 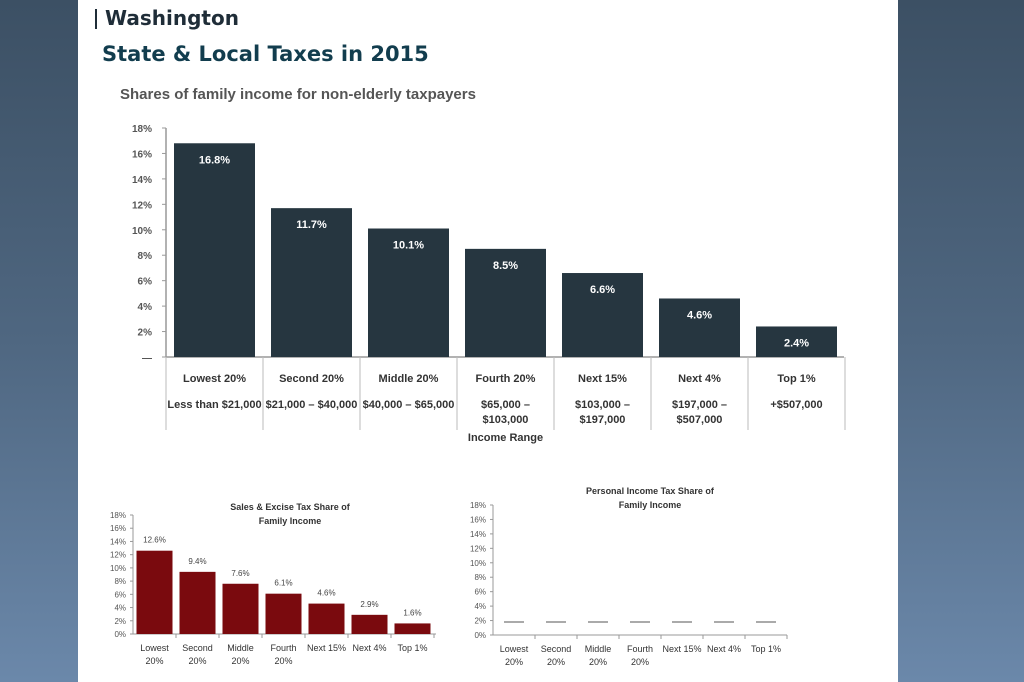 I want to click on chart-title: Personal Income Tax Share of, so click(x=650, y=491).